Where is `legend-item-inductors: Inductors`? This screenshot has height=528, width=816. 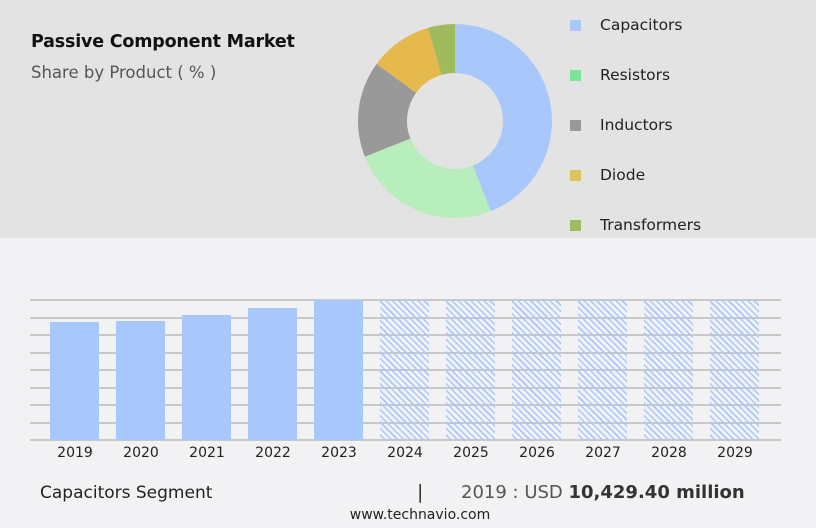 legend-item-inductors: Inductors is located at coordinates (621, 125).